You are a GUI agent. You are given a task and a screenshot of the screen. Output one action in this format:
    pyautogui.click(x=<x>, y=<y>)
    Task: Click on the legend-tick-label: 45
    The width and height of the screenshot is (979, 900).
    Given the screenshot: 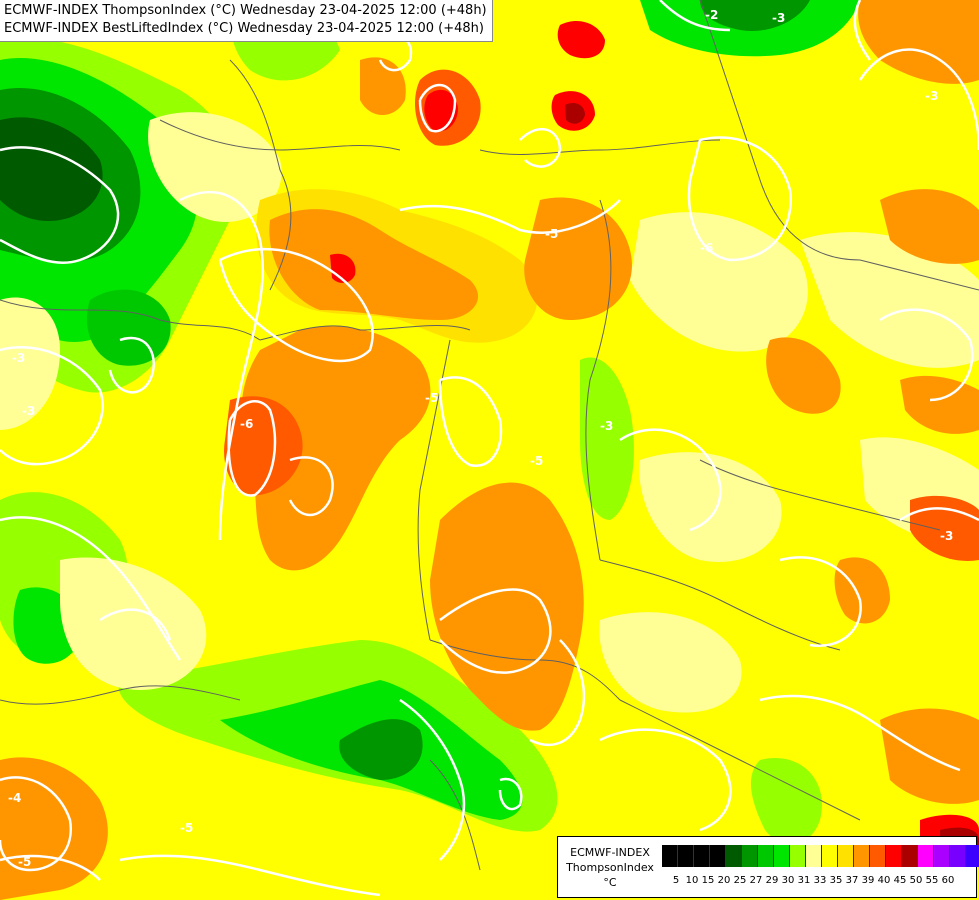 What is the action you would take?
    pyautogui.click(x=900, y=880)
    